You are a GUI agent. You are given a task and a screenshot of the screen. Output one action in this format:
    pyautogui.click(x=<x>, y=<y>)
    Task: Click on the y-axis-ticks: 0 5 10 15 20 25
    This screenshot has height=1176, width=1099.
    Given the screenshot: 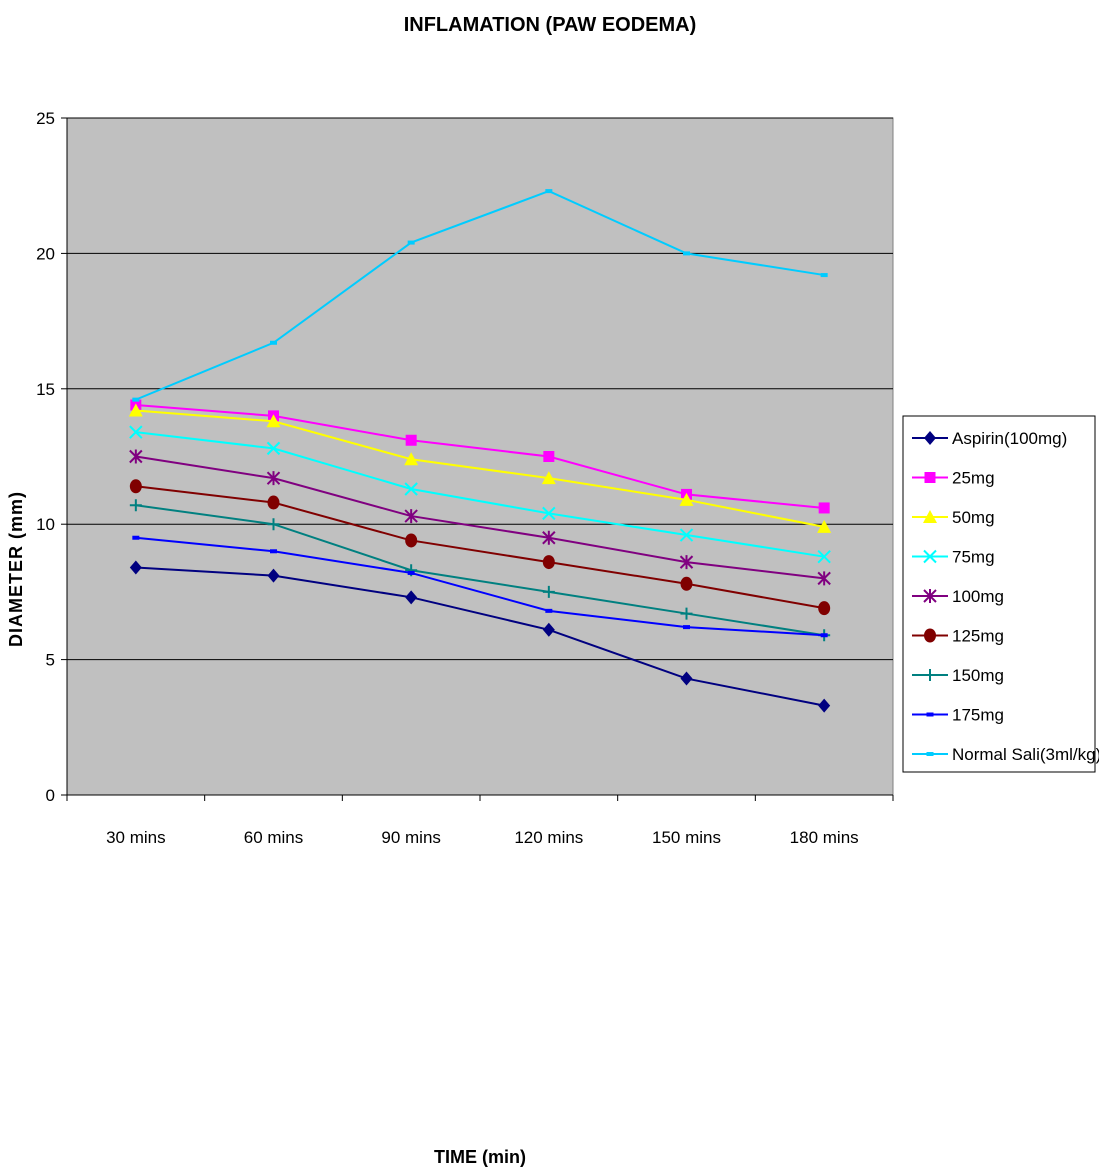 What is the action you would take?
    pyautogui.click(x=51, y=457)
    